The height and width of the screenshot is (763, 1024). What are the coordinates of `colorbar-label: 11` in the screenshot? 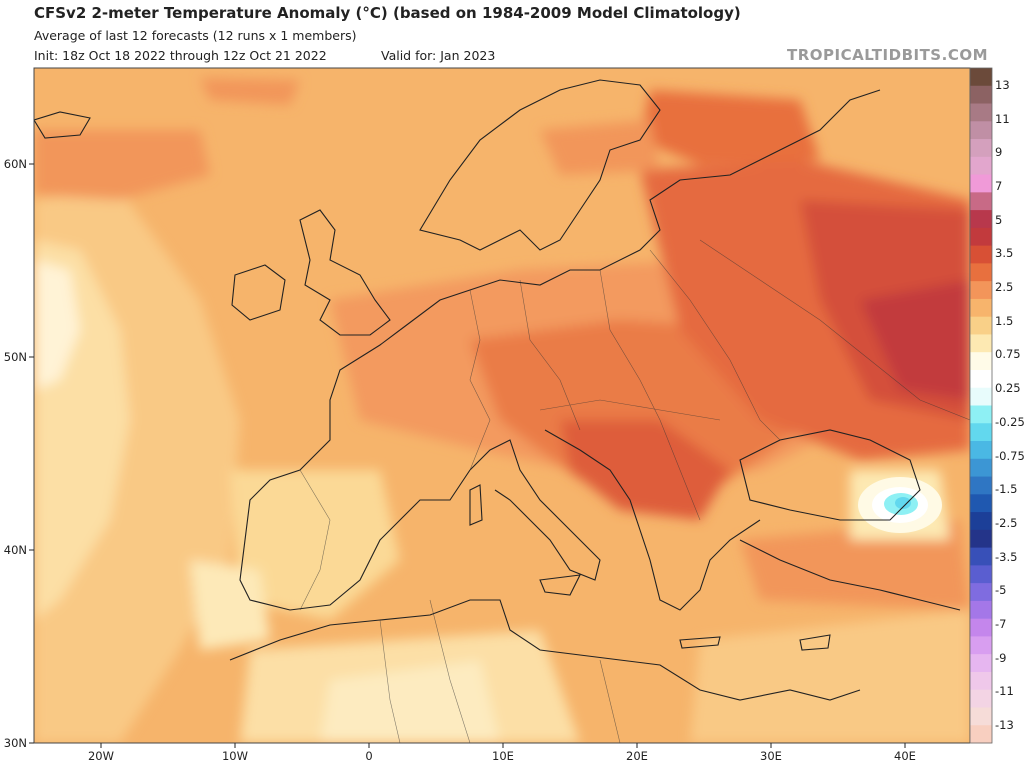 It's located at (1002, 118).